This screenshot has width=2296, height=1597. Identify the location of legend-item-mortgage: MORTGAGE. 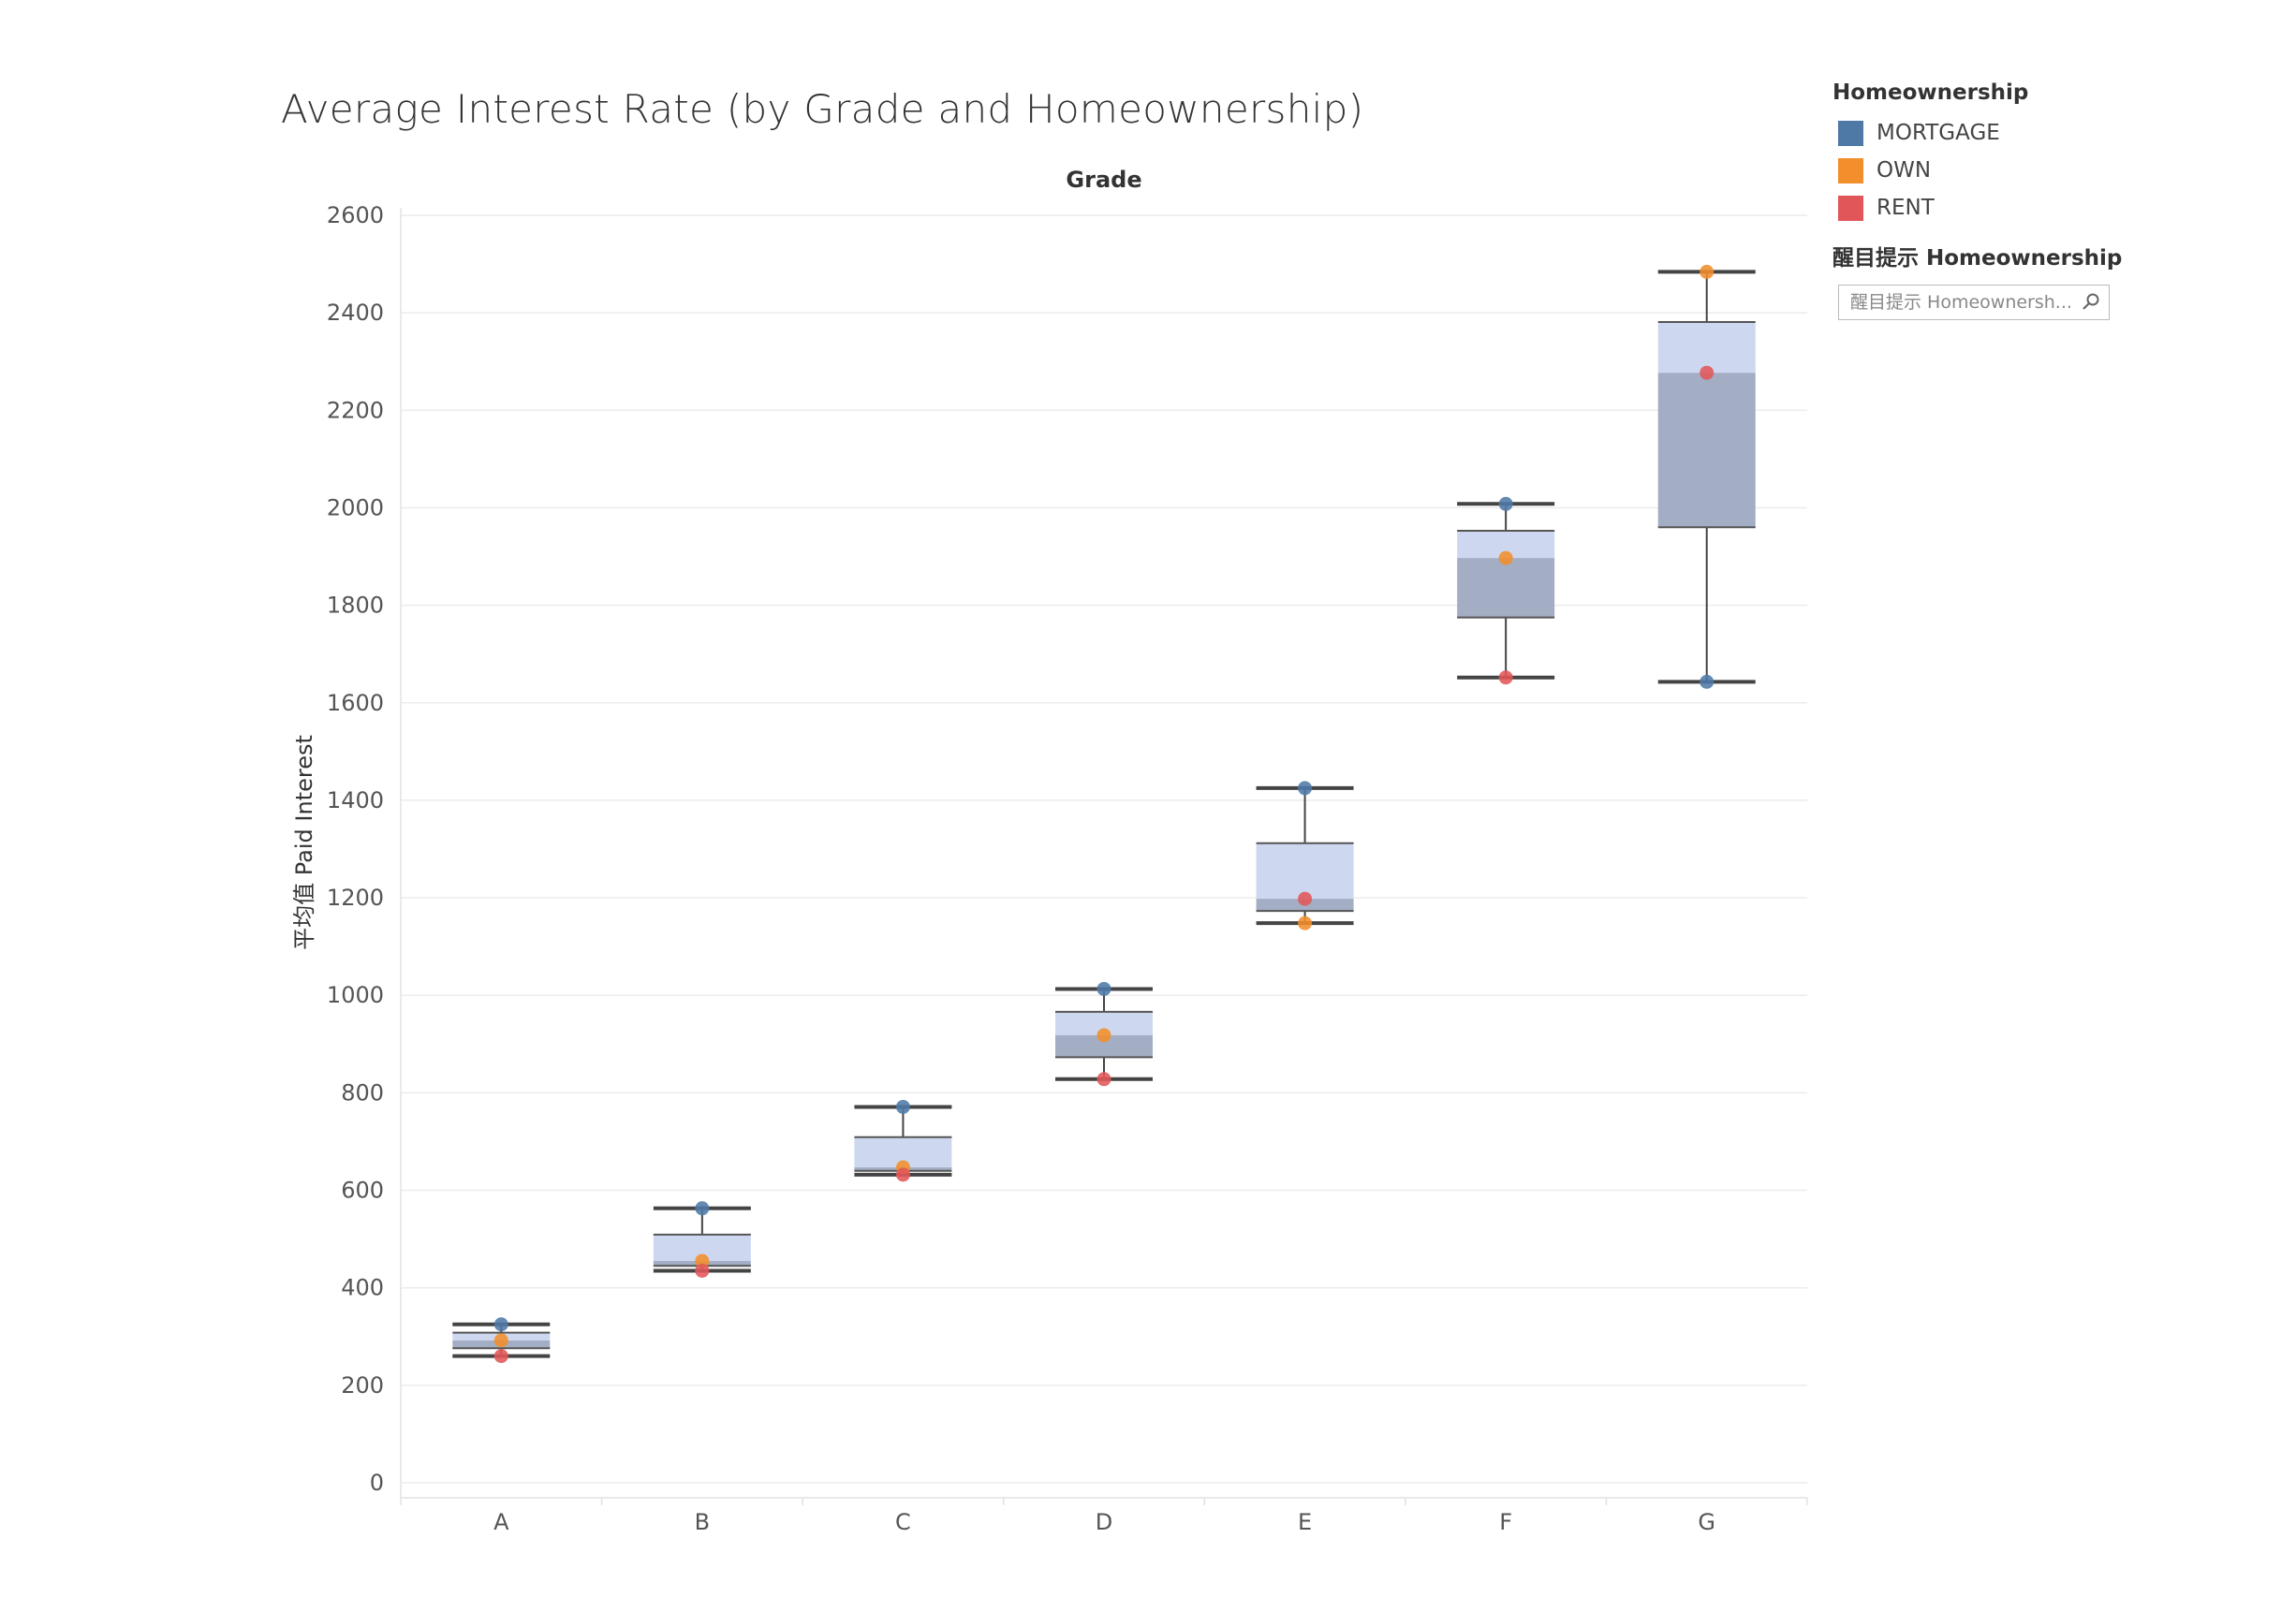
(1977, 133).